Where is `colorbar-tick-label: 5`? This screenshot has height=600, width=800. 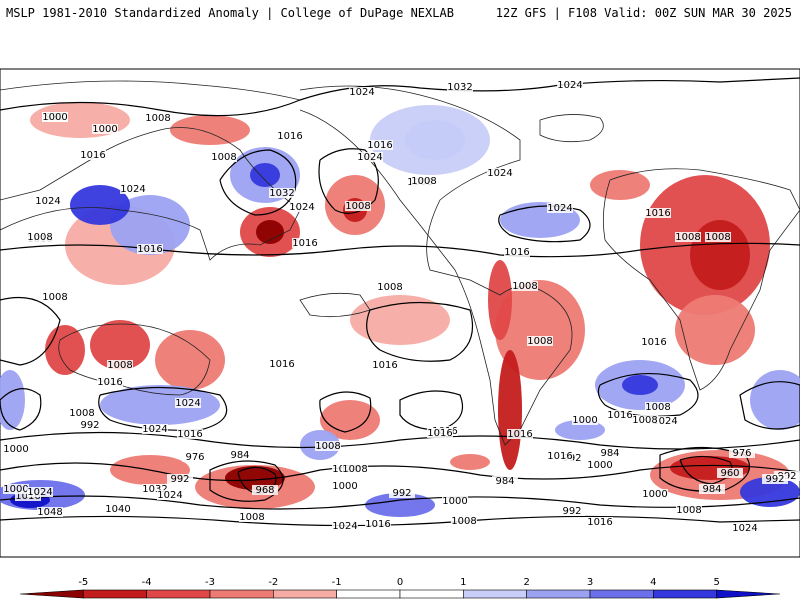 colorbar-tick-label: 5 is located at coordinates (716, 582).